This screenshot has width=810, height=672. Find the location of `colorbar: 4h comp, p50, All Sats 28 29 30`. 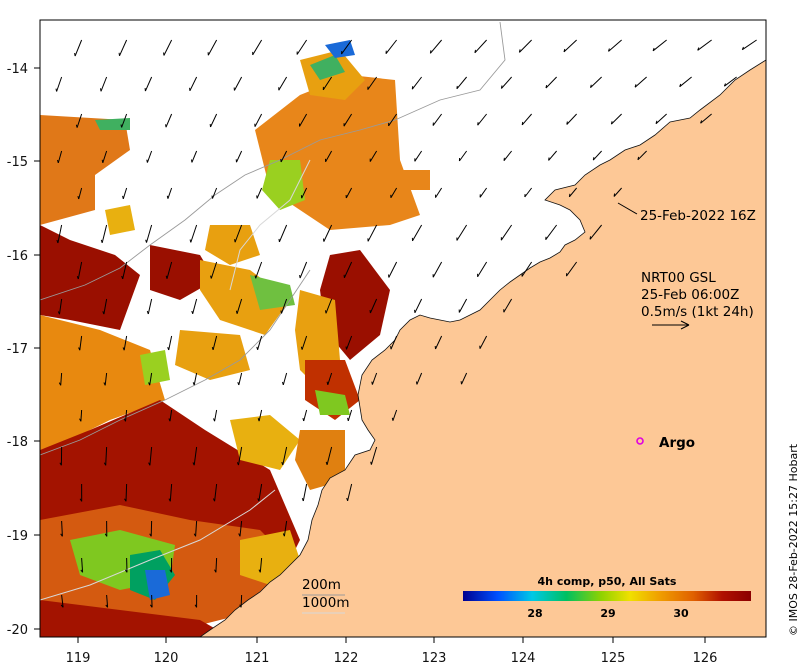

colorbar: 4h comp, p50, All Sats 28 29 30 is located at coordinates (607, 597).